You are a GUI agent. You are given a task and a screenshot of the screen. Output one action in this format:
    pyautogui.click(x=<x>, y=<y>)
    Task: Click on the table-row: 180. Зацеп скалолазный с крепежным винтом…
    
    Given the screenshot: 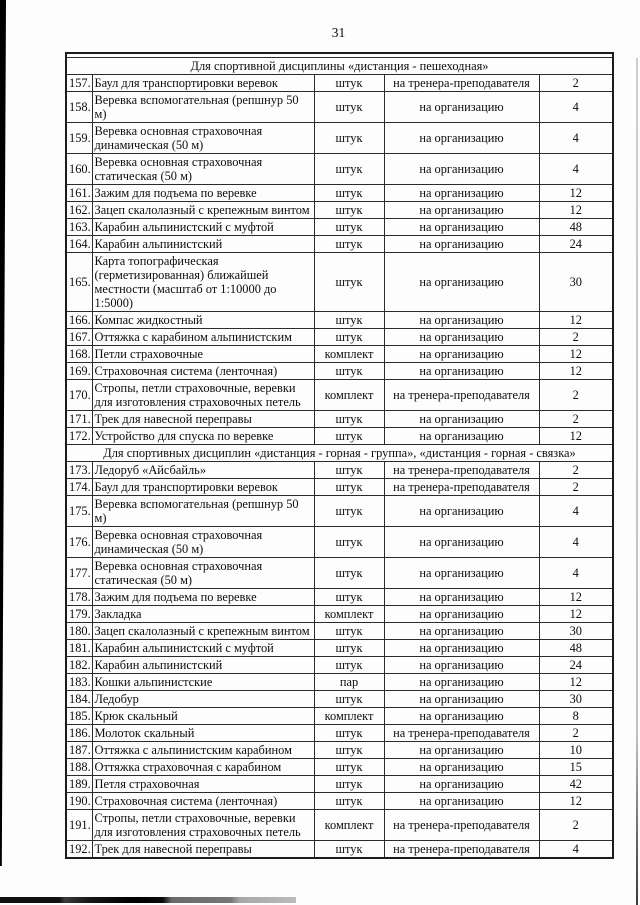 What is the action you would take?
    pyautogui.click(x=339, y=631)
    